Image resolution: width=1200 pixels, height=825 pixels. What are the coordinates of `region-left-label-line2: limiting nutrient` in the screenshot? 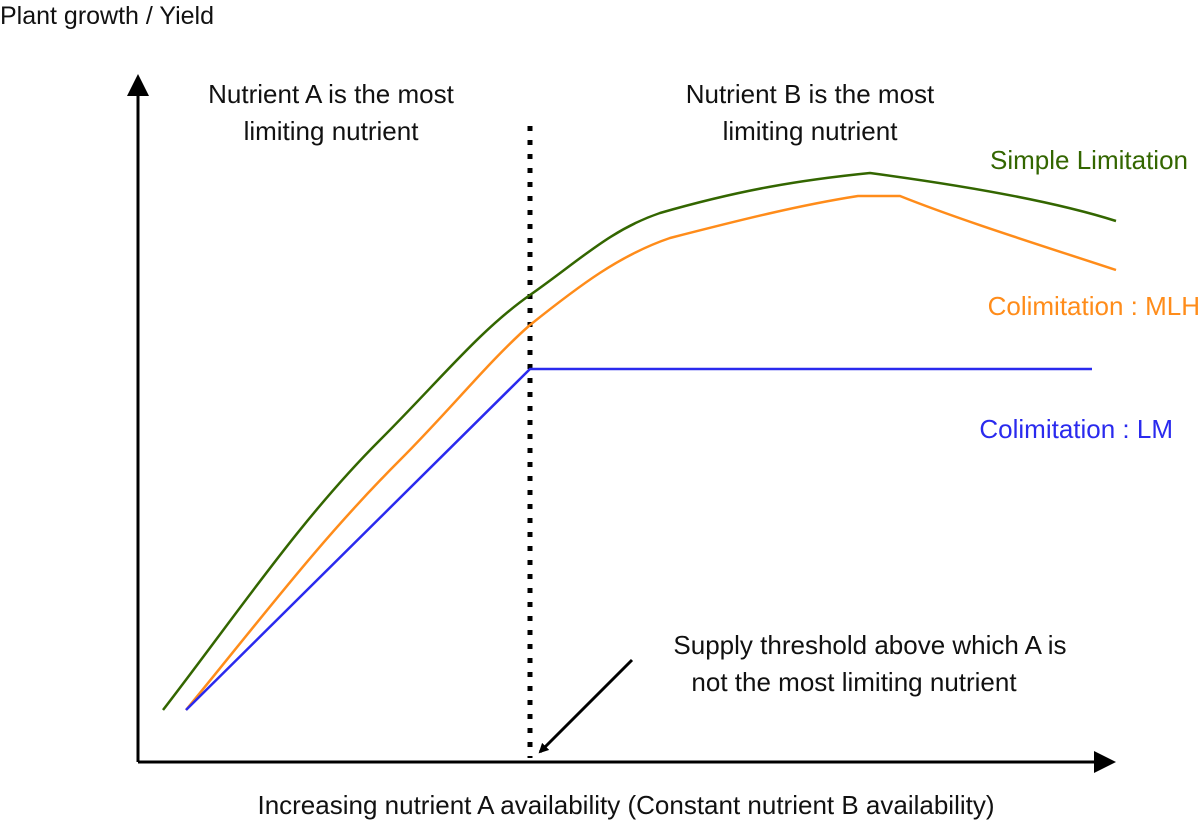 It's located at (332, 131).